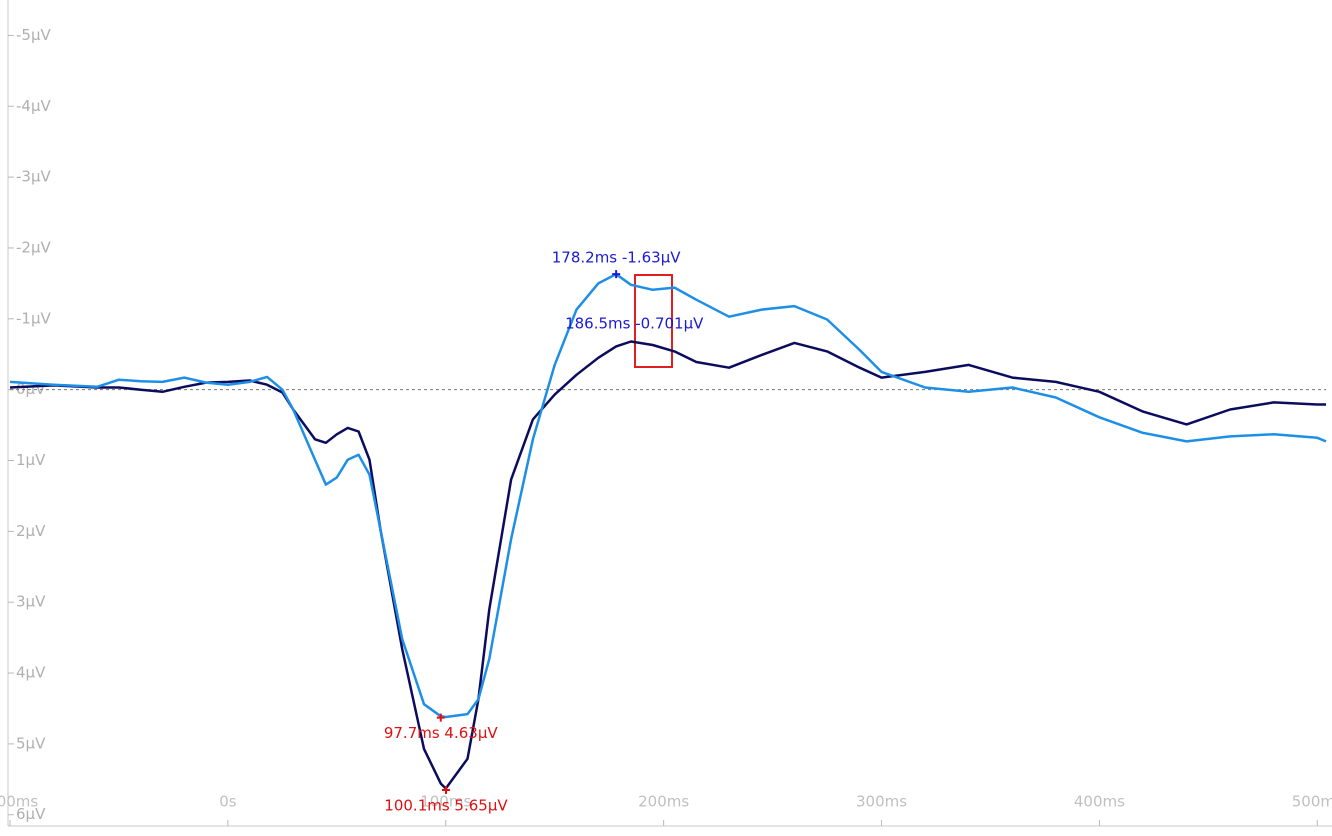 The width and height of the screenshot is (1332, 836). Describe the element at coordinates (31, 814) in the screenshot. I see `y-tick-label: 6µV` at that location.